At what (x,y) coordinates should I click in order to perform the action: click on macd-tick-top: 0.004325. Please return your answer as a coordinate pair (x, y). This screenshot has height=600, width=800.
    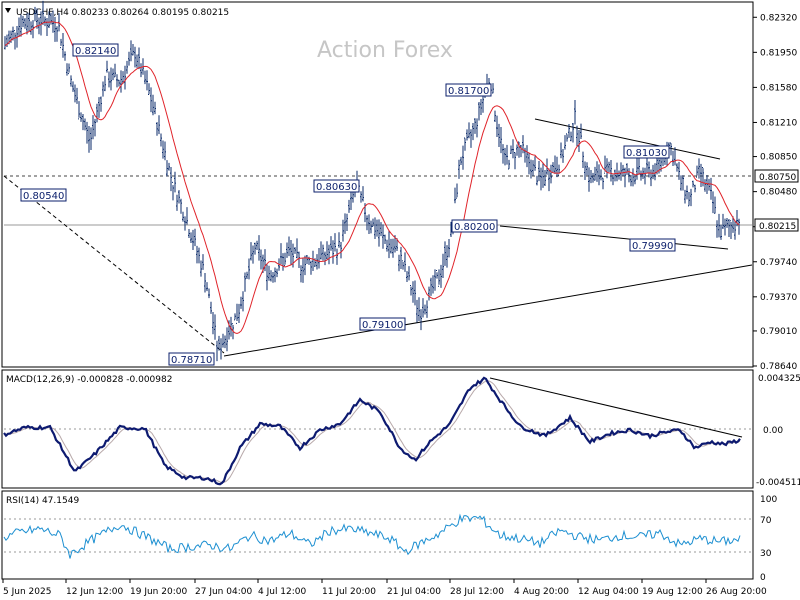
    Looking at the image, I should click on (779, 379).